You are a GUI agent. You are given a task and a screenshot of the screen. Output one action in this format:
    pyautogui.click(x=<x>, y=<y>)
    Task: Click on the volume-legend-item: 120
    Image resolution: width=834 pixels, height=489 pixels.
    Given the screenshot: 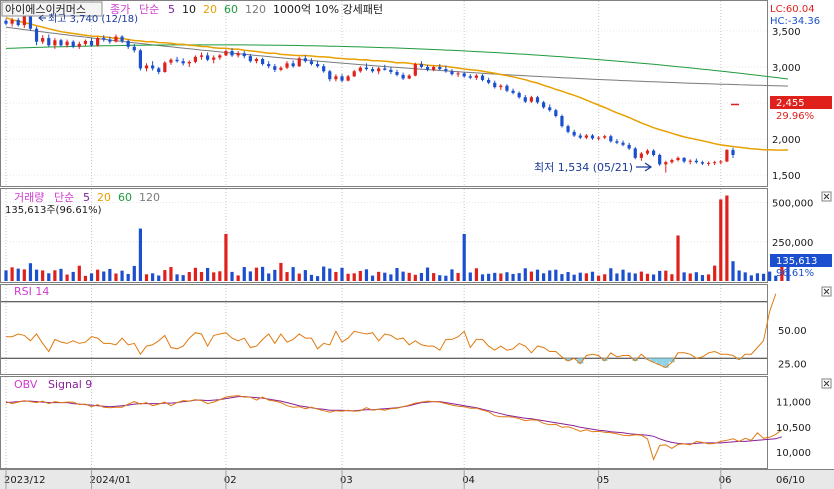 What is the action you would take?
    pyautogui.click(x=149, y=197)
    